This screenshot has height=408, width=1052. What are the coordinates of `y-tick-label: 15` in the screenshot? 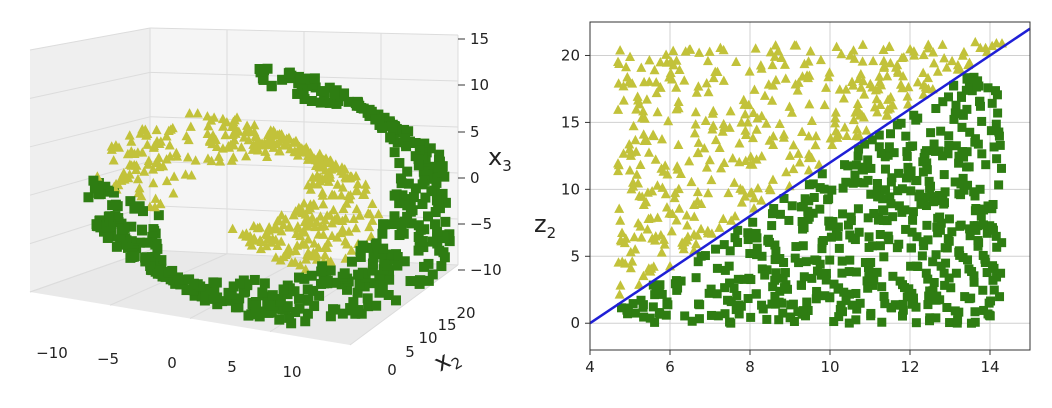 It's located at (446, 325).